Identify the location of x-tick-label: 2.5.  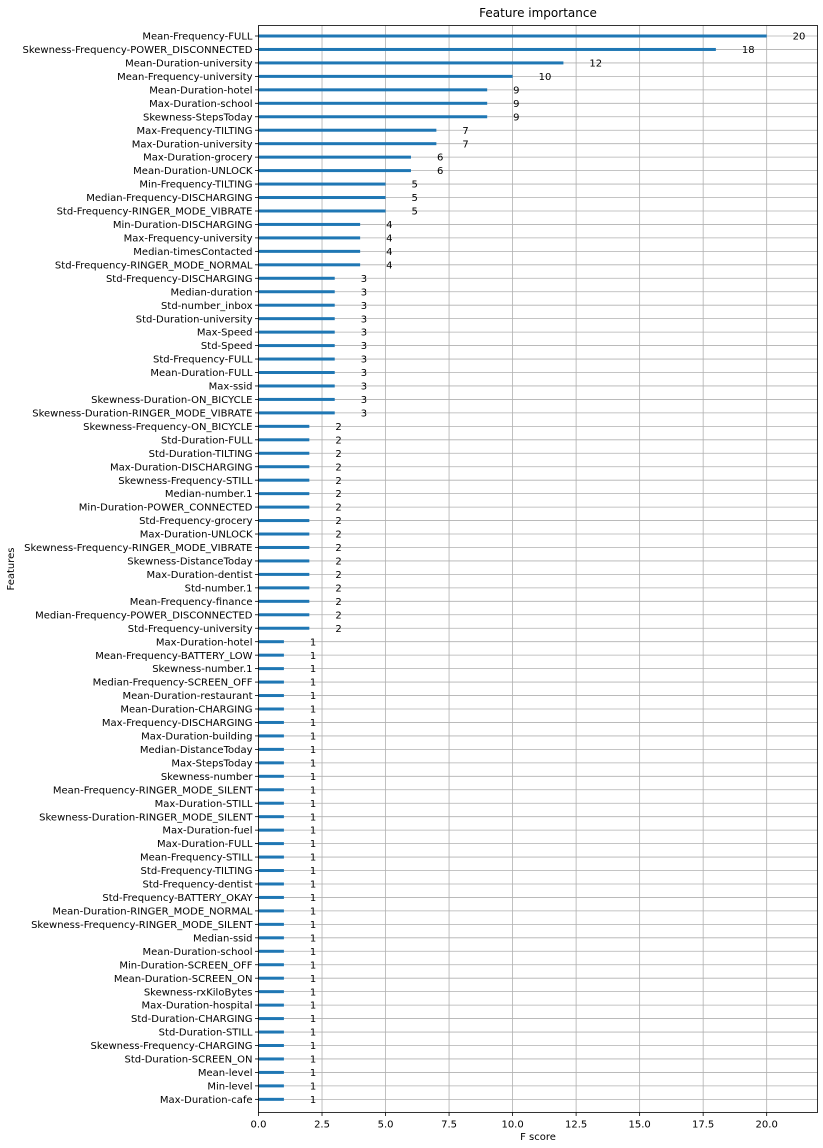
(322, 1125).